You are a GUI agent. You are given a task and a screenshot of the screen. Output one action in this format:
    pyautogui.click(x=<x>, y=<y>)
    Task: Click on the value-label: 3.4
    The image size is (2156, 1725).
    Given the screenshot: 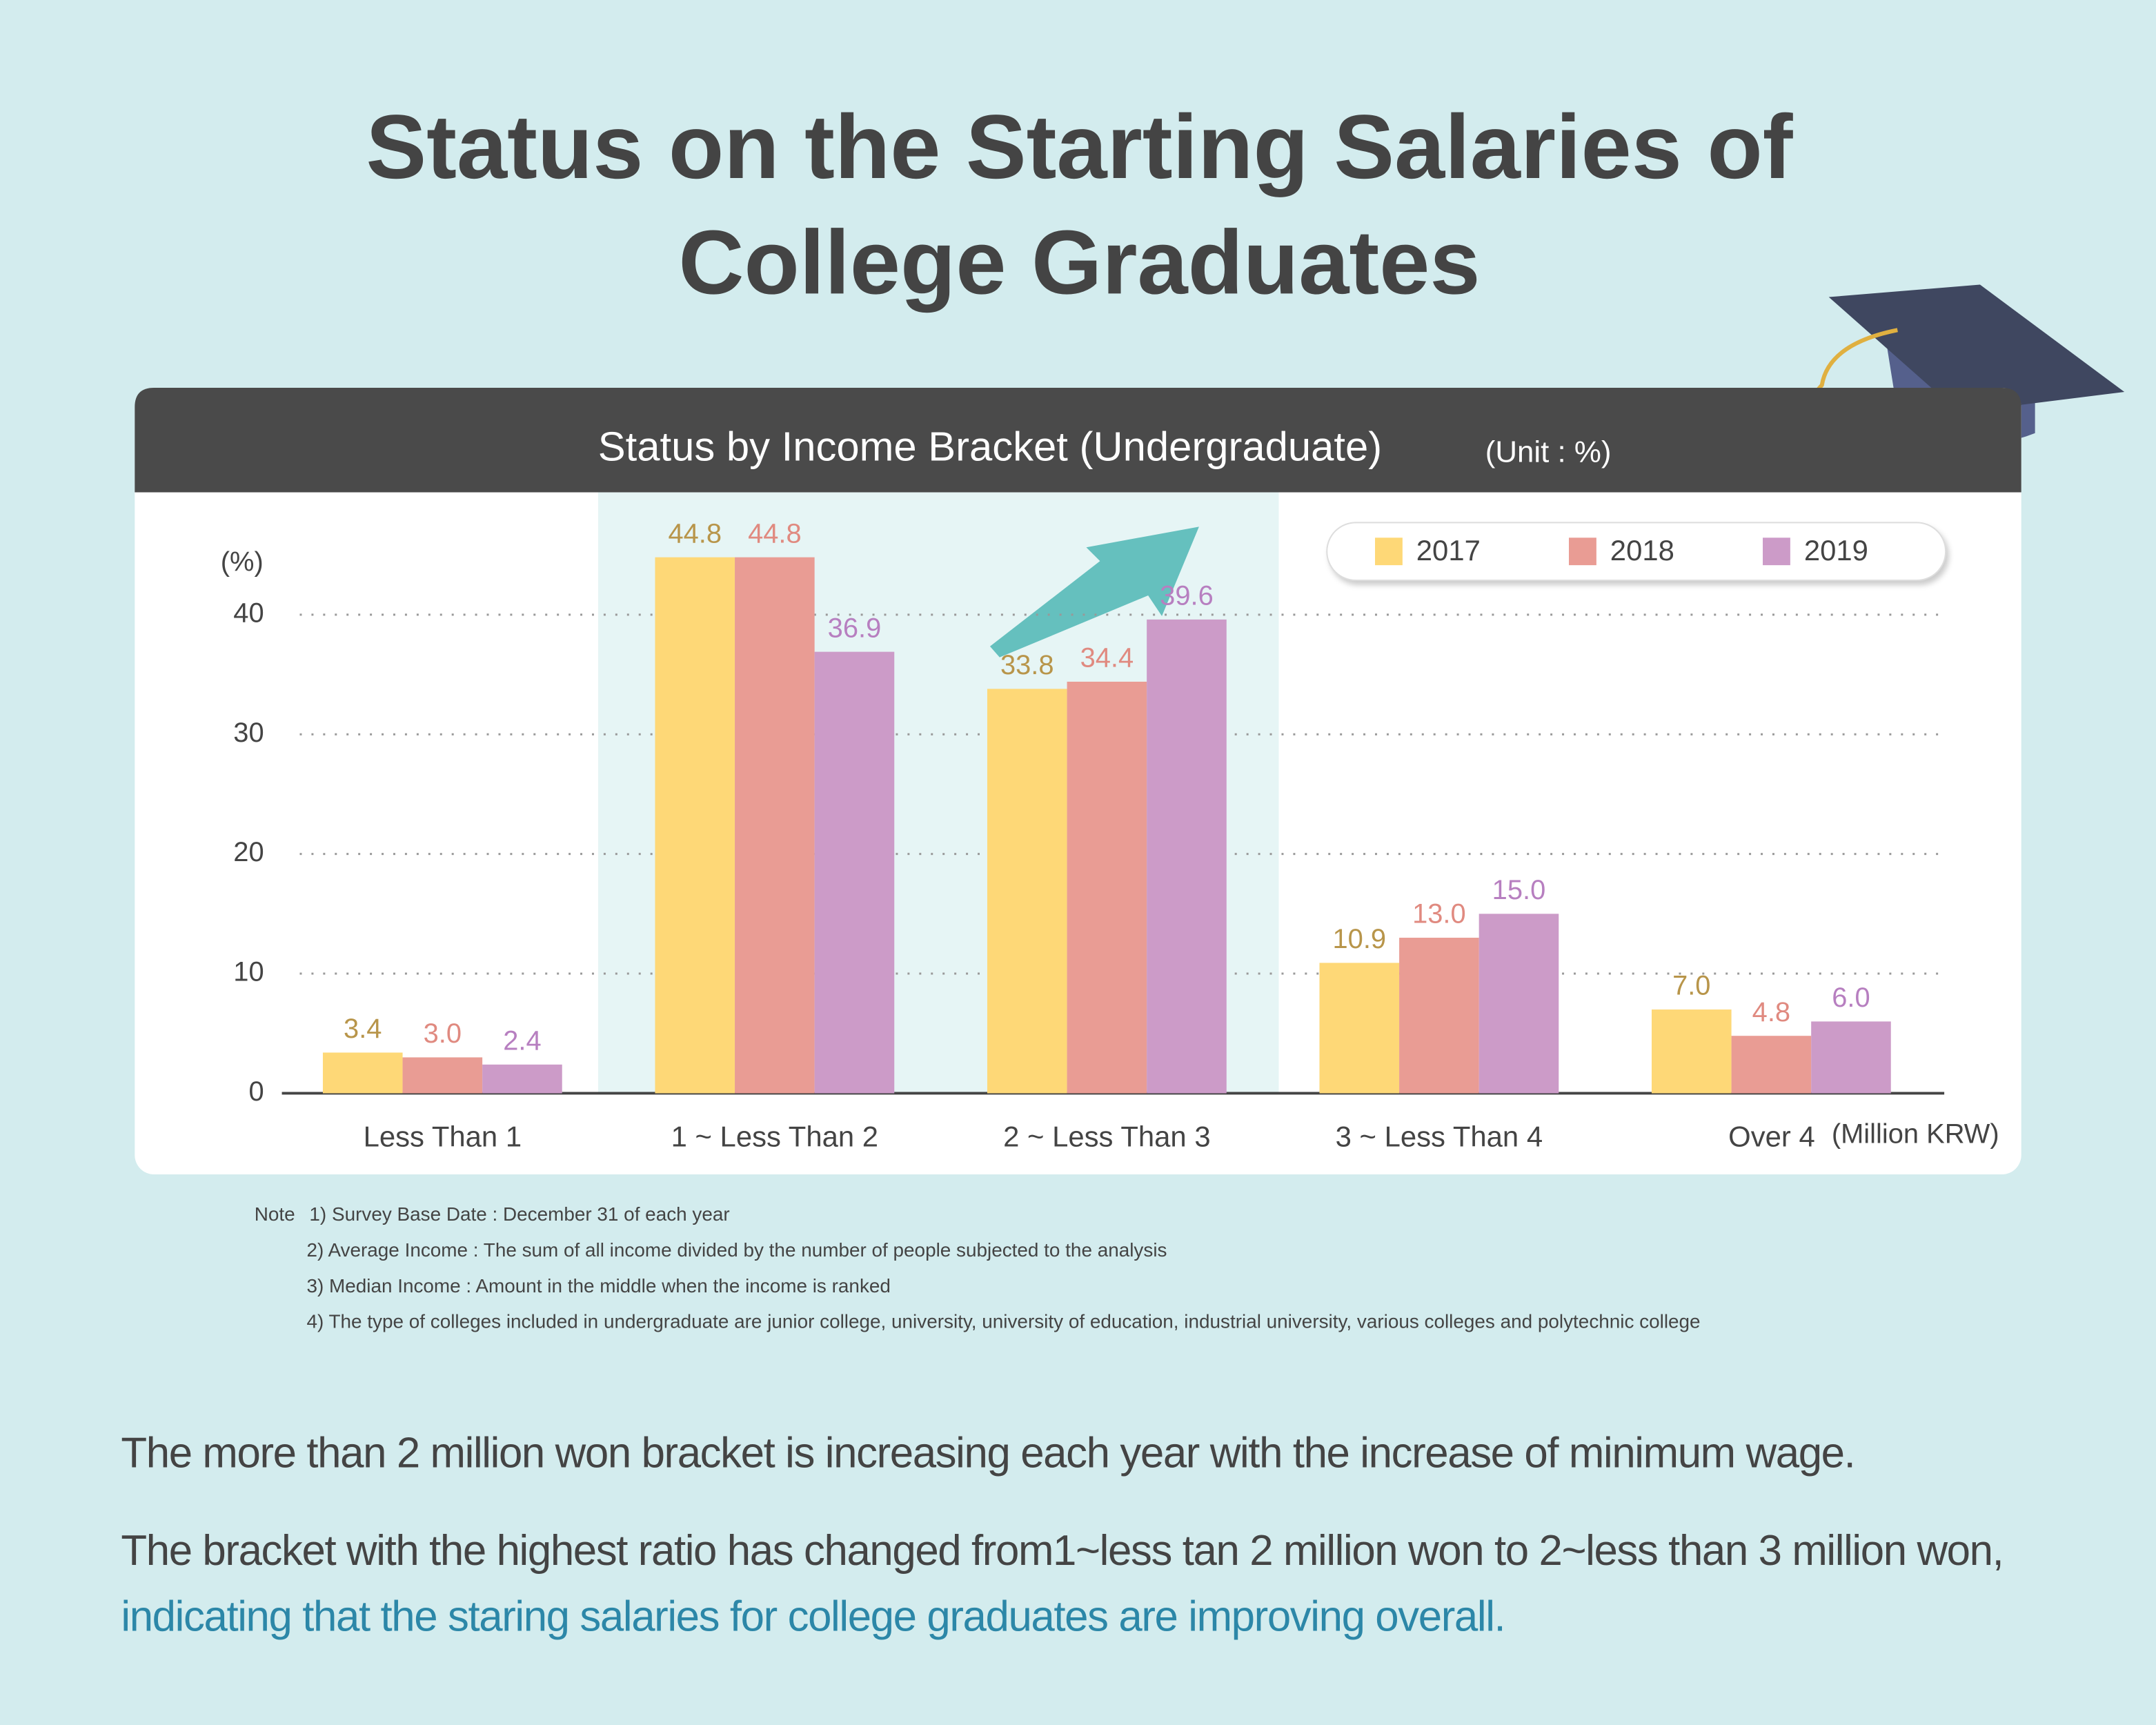 What is the action you would take?
    pyautogui.click(x=363, y=1029)
    